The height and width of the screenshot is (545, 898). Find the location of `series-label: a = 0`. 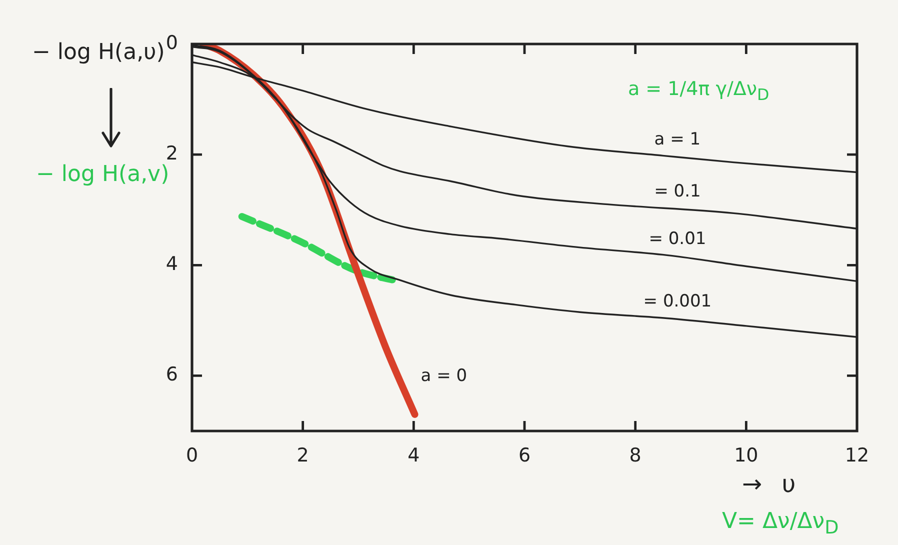

series-label: a = 0 is located at coordinates (444, 376).